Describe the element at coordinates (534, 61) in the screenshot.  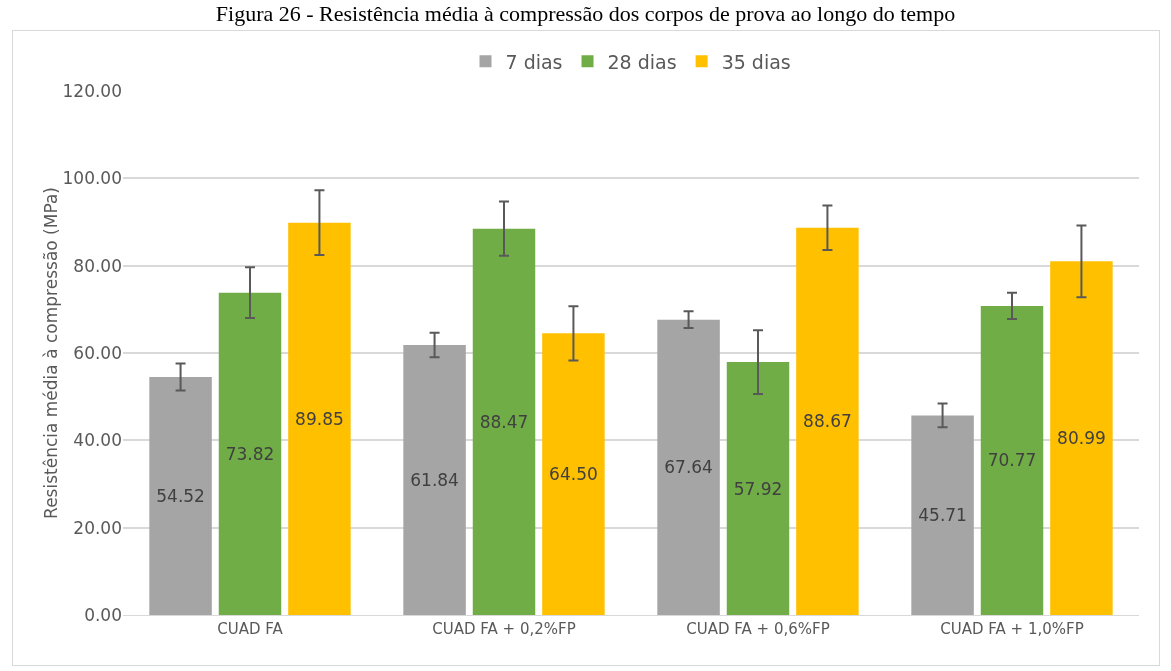
I see `legend-label: 7 dias` at that location.